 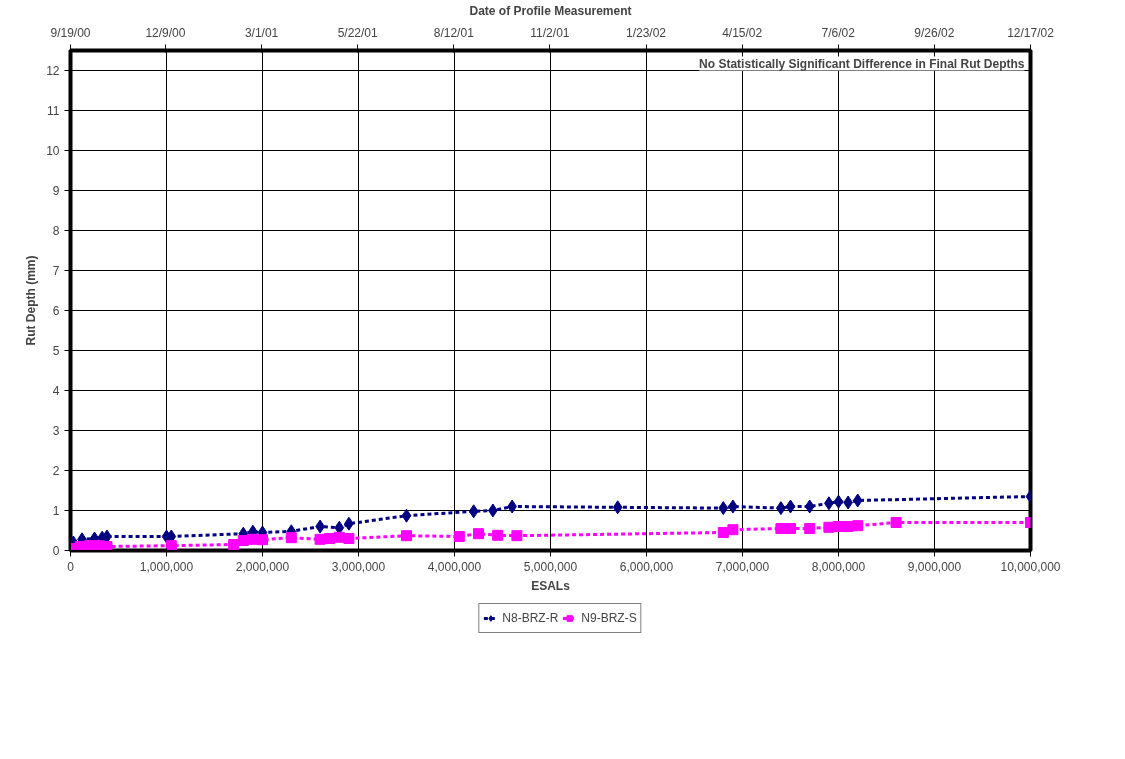 What do you see at coordinates (550, 10) in the screenshot?
I see `x2-axis-title: Date of Profile Measurement` at bounding box center [550, 10].